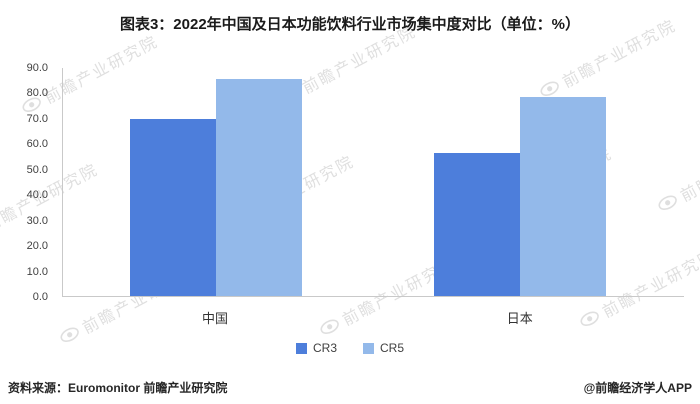 The image size is (700, 404). I want to click on y-axis-tick-label: 90.0, so click(37, 68).